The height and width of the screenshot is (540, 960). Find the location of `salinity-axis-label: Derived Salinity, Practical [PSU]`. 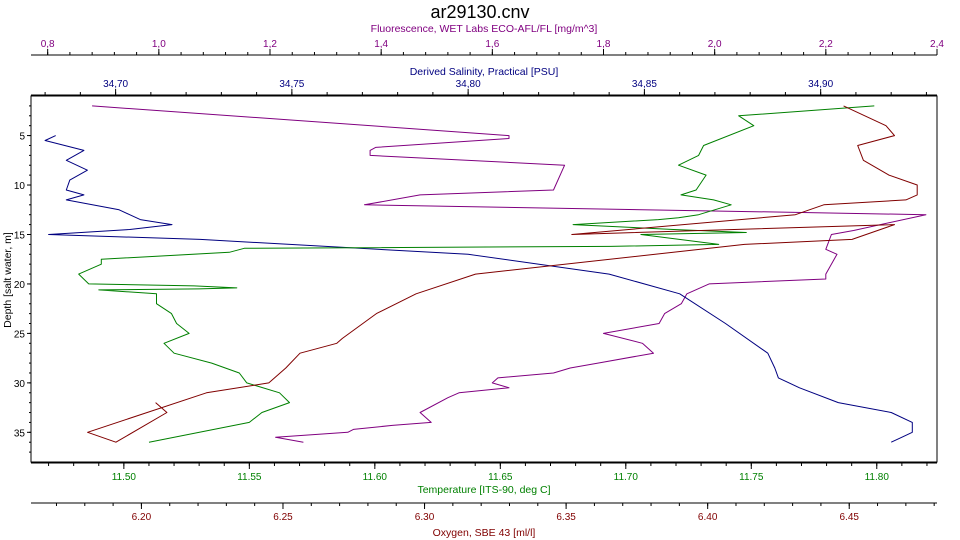

salinity-axis-label: Derived Salinity, Practical [PSU] is located at coordinates (484, 72).